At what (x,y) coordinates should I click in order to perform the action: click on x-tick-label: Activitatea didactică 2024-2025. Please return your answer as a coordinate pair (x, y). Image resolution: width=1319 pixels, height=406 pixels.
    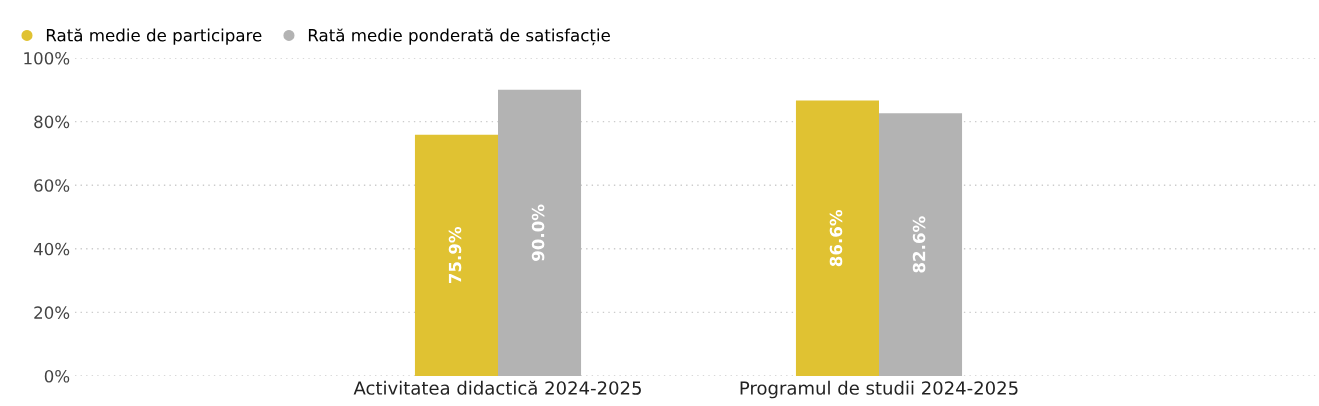
    Looking at the image, I should click on (497, 387).